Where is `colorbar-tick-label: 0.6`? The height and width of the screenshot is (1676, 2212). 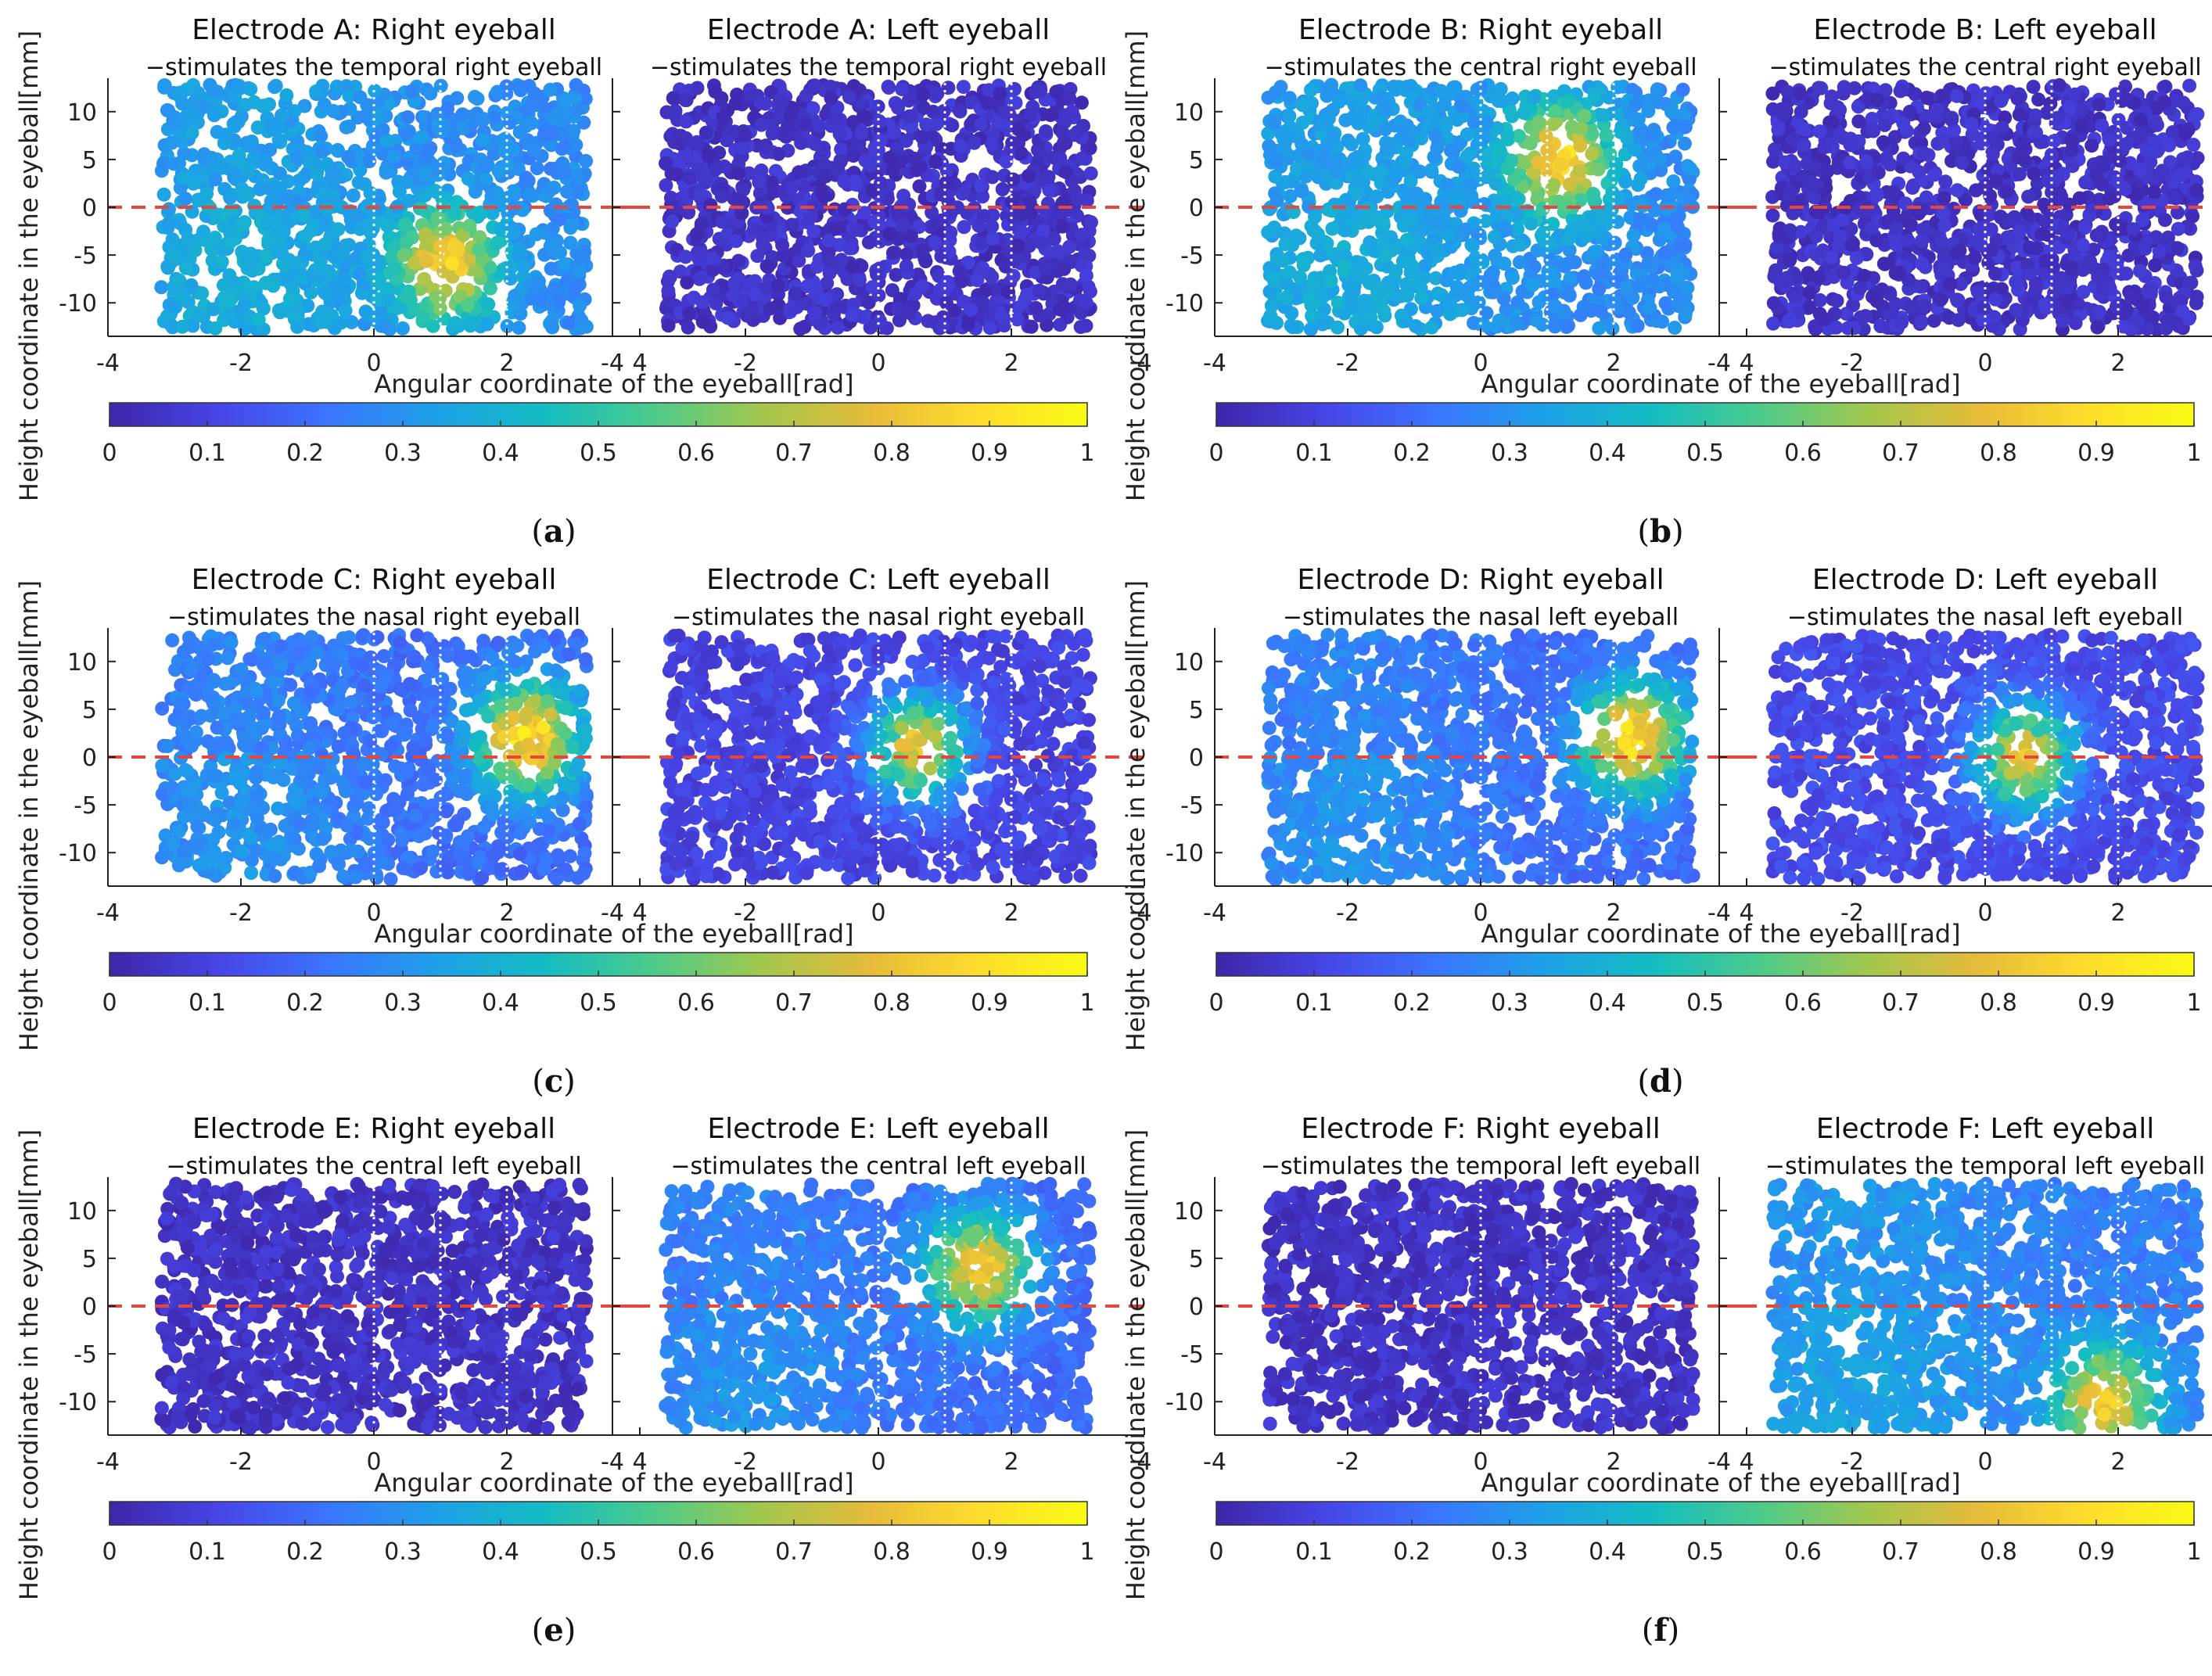
colorbar-tick-label: 0.6 is located at coordinates (696, 453).